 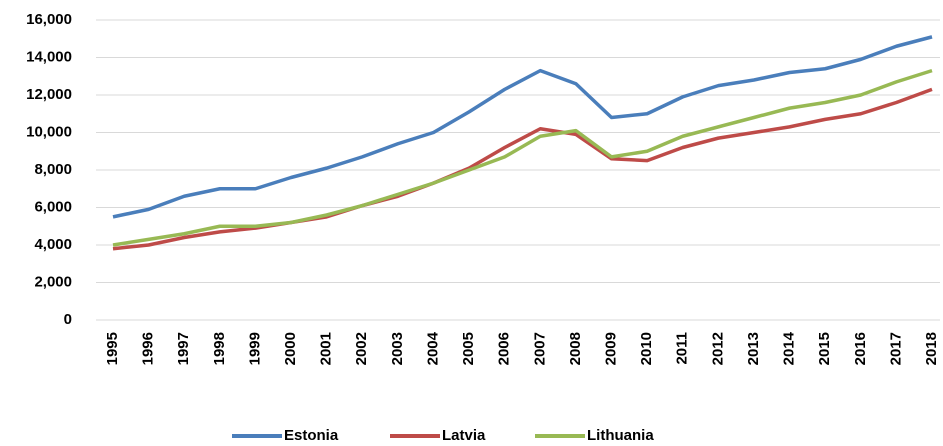 I want to click on x-tick-label: 2011, so click(x=682, y=348).